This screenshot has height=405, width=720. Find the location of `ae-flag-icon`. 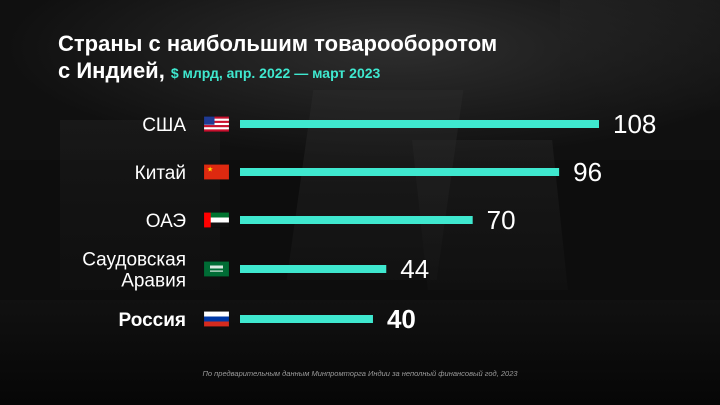

ae-flag-icon is located at coordinates (216, 220).